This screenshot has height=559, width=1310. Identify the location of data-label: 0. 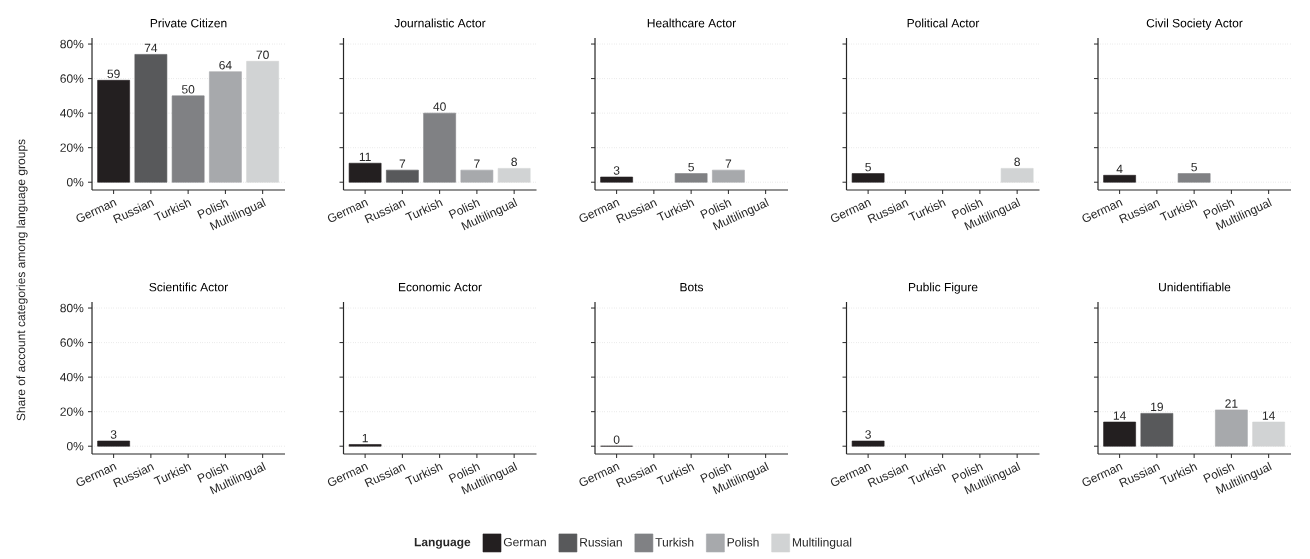
(616, 439).